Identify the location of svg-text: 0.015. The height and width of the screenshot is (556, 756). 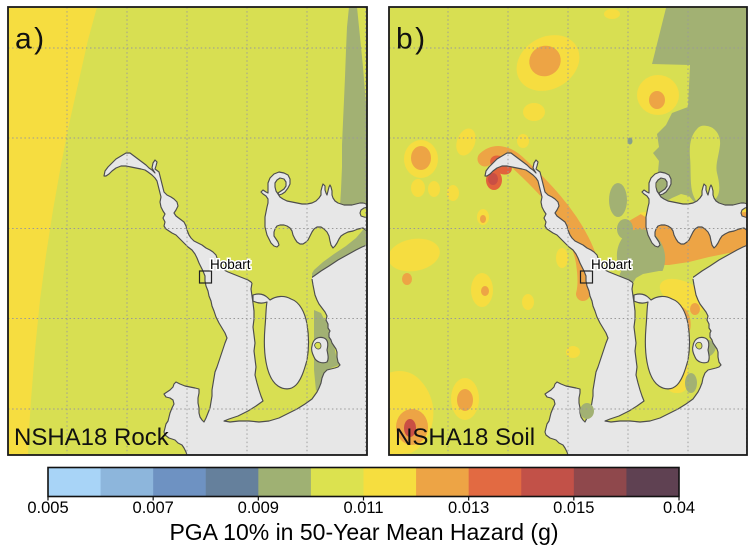
(573, 508).